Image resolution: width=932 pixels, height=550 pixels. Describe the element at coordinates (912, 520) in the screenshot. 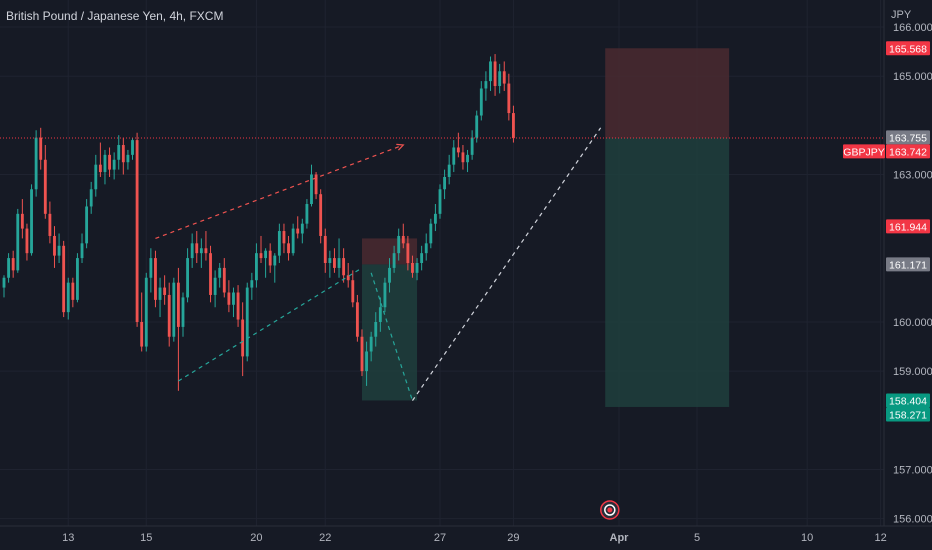

I see `y-tick-label: 156.000` at that location.